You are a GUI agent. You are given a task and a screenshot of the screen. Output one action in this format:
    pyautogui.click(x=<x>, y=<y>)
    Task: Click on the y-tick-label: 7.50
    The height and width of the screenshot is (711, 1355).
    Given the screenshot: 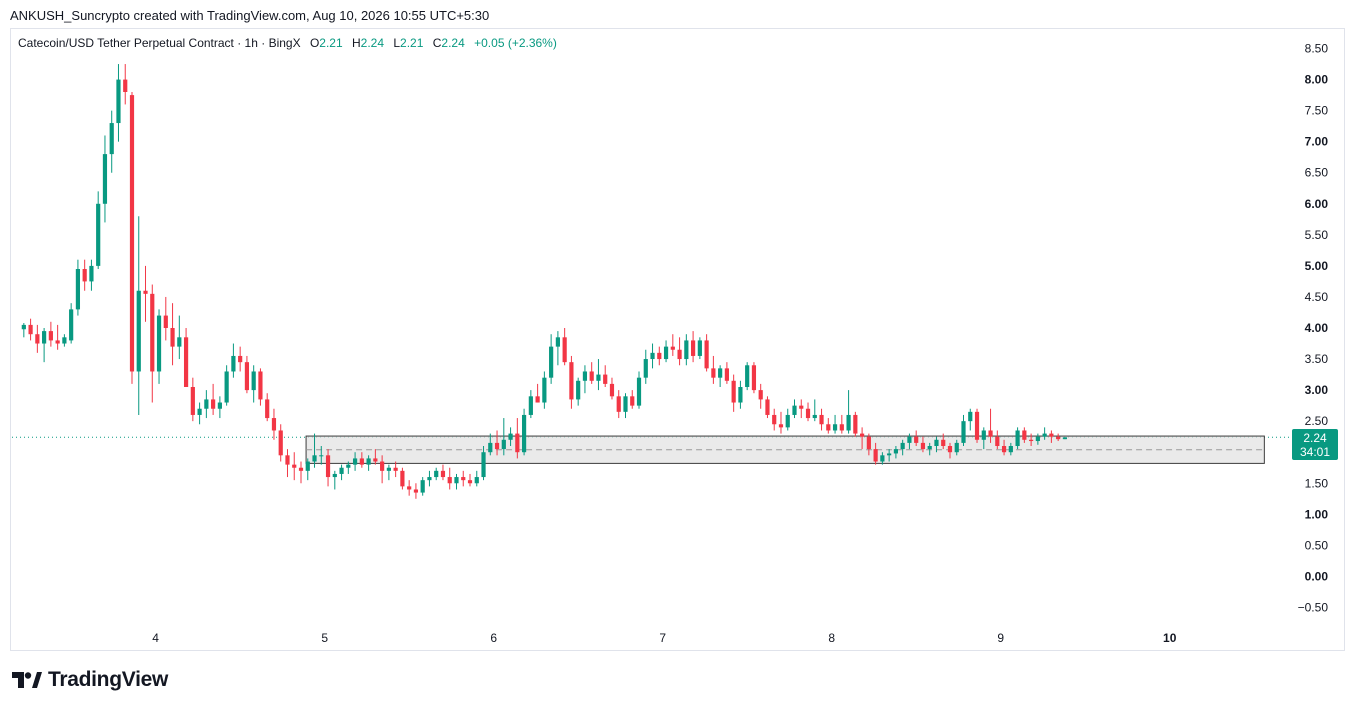 What is the action you would take?
    pyautogui.click(x=1317, y=111)
    